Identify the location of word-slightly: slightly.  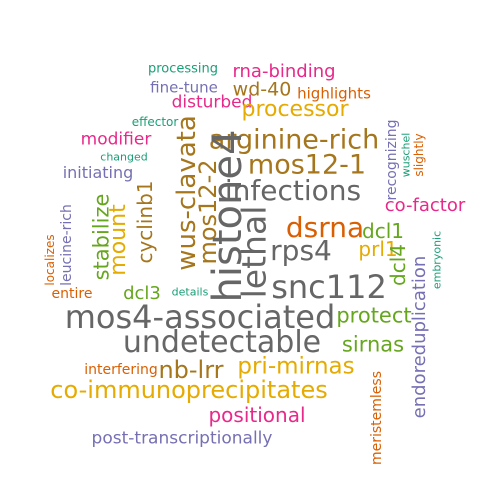
(419, 155).